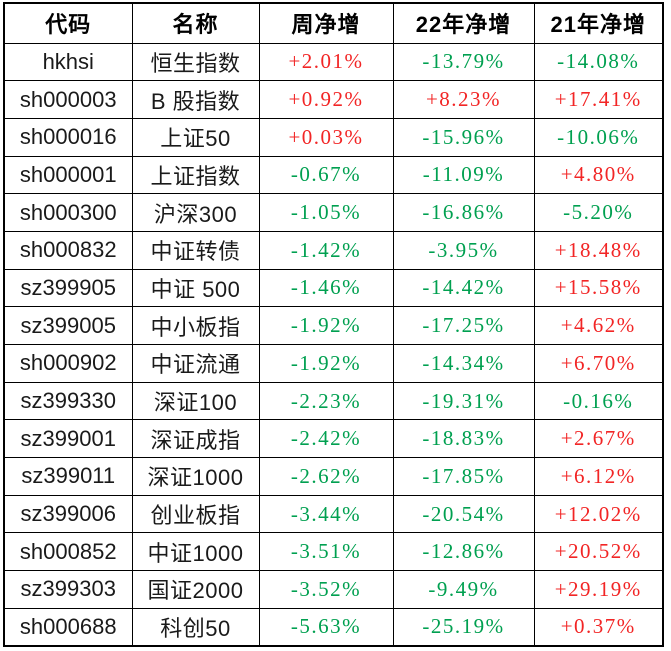 Image resolution: width=671 pixels, height=651 pixels. Describe the element at coordinates (195, 137) in the screenshot. I see `name-cell: 上证50` at that location.